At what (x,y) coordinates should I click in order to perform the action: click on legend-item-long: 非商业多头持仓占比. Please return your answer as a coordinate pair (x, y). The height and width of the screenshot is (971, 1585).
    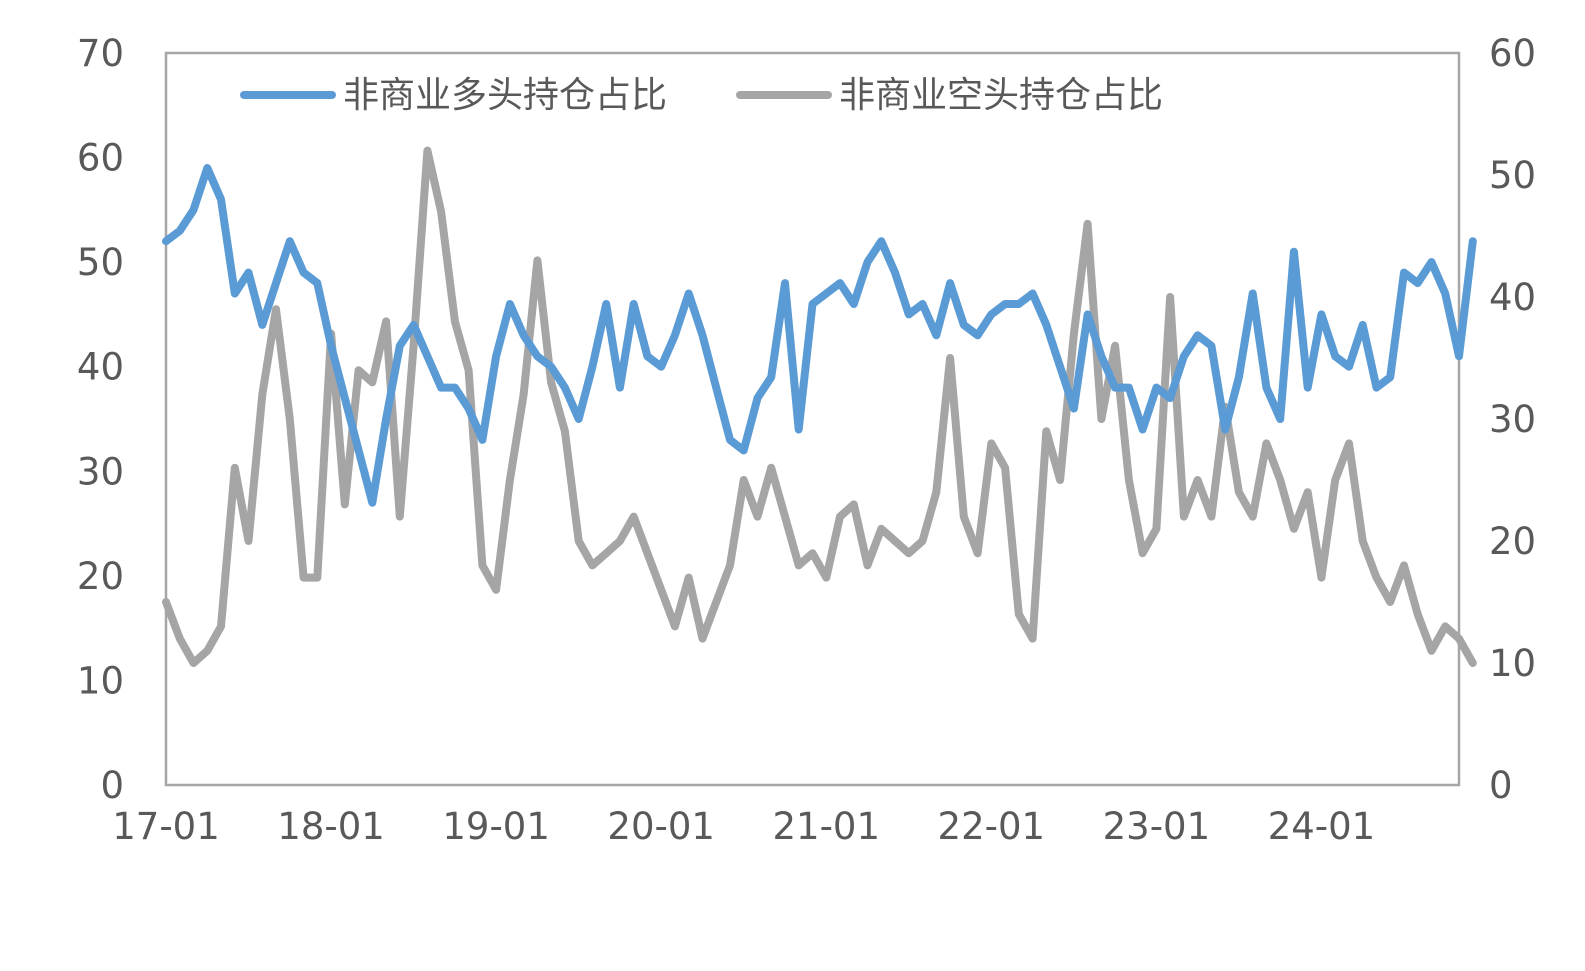
    Looking at the image, I should click on (453, 95).